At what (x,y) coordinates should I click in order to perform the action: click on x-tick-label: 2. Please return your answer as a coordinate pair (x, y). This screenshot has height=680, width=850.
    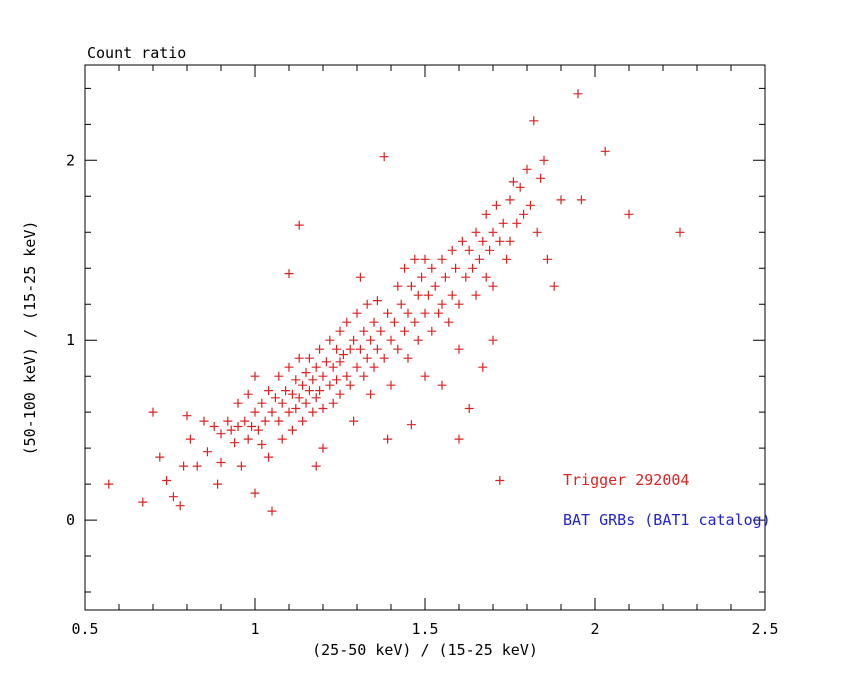
    Looking at the image, I should click on (594, 629).